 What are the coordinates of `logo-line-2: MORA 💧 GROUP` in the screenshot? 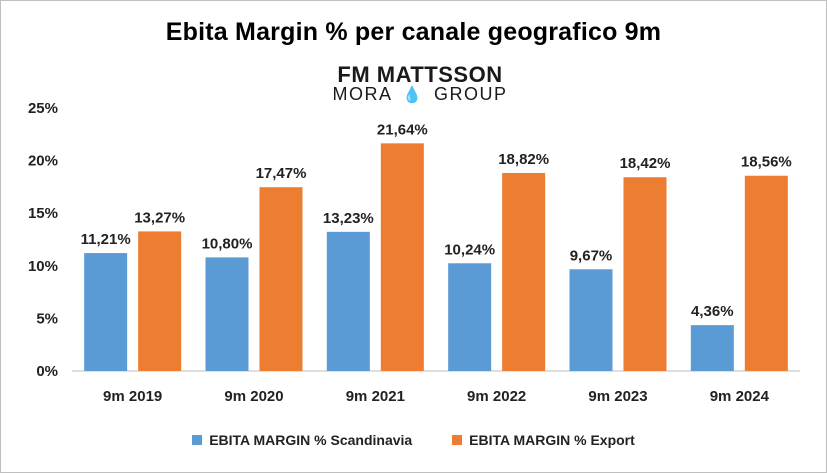 It's located at (420, 94).